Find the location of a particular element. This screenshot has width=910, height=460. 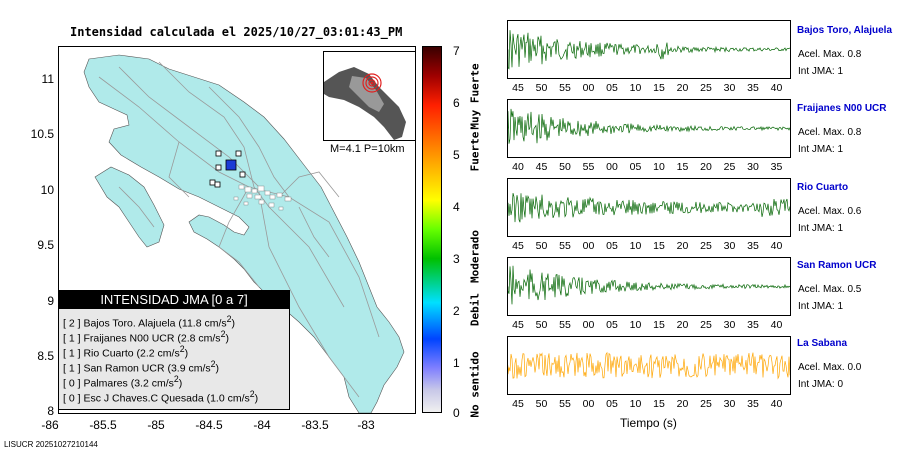

colorbar-tick: 5 is located at coordinates (456, 155).